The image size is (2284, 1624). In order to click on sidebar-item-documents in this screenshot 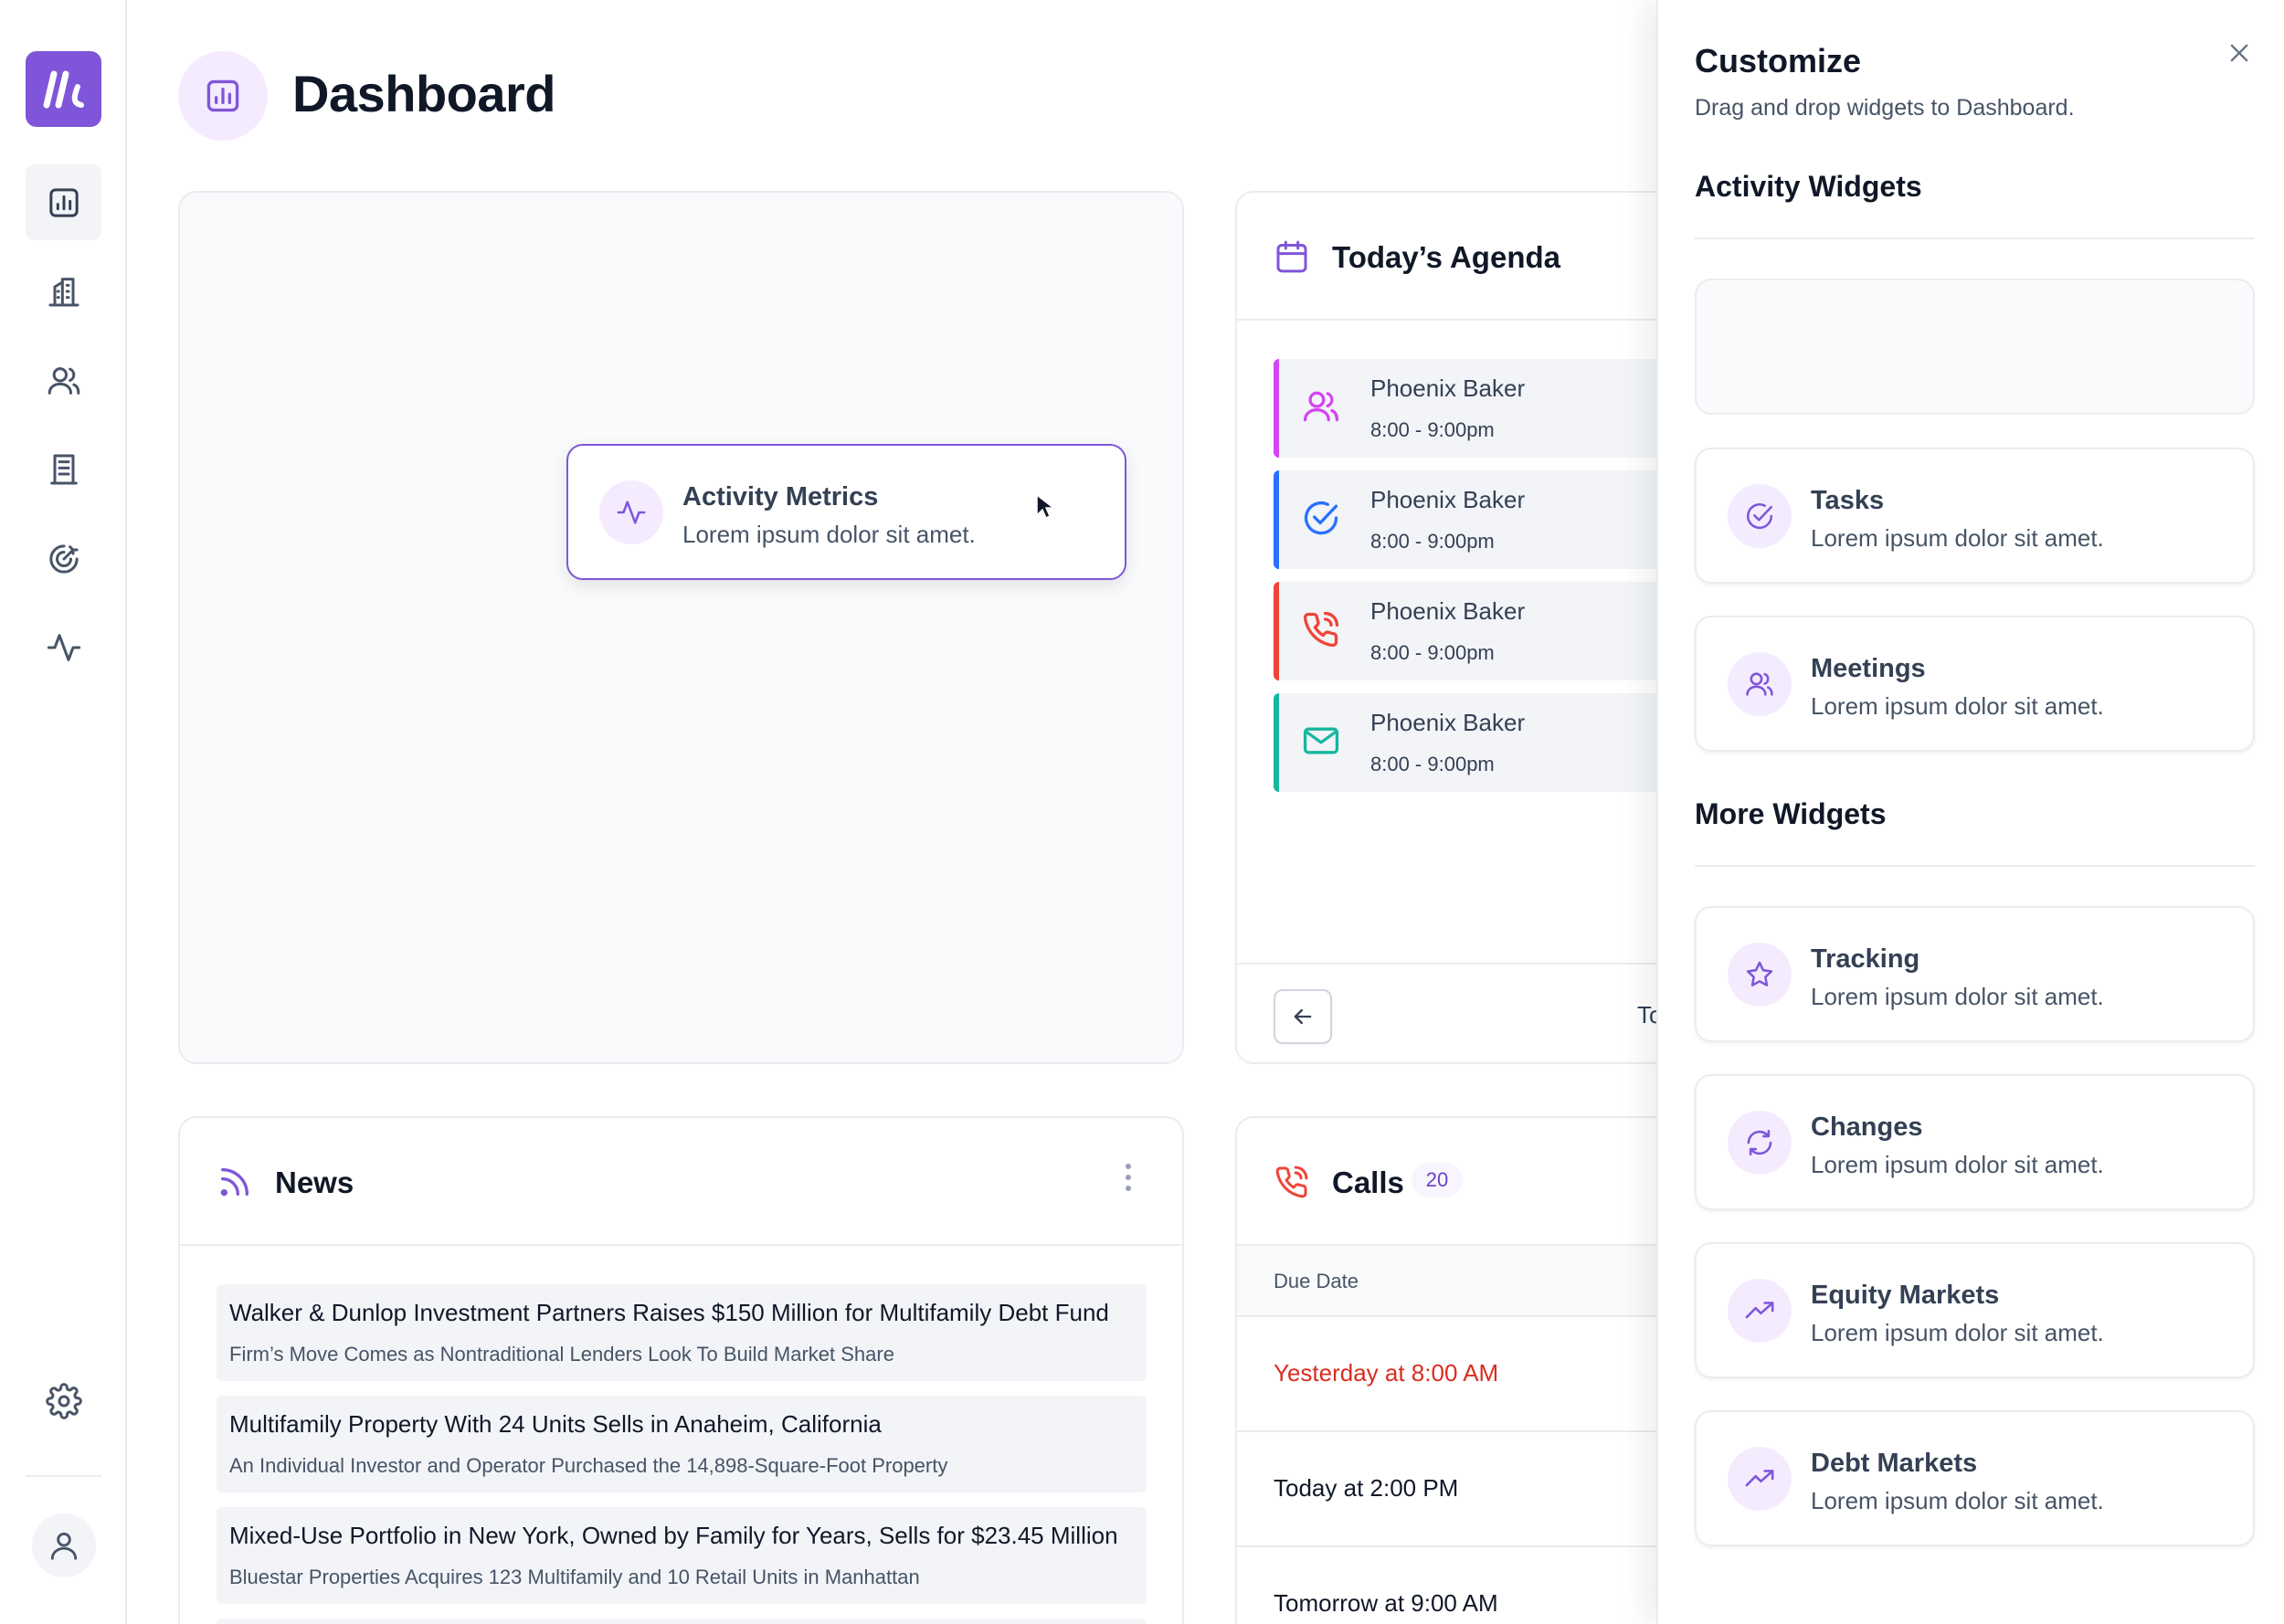, I will do `click(63, 469)`.